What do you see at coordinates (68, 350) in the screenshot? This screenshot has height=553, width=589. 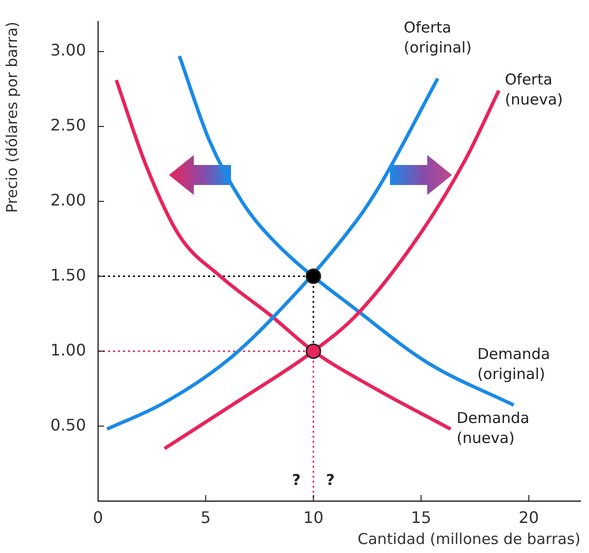 I see `y-tick-label: 1.00` at bounding box center [68, 350].